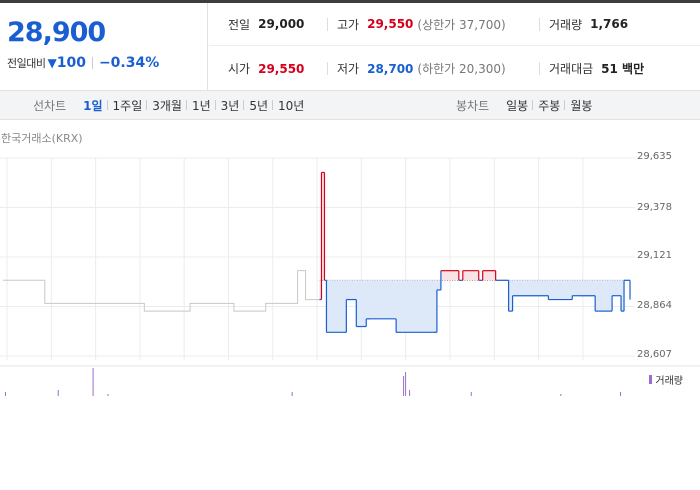  What do you see at coordinates (266, 69) in the screenshot?
I see `open-price: 시가 29,550` at bounding box center [266, 69].